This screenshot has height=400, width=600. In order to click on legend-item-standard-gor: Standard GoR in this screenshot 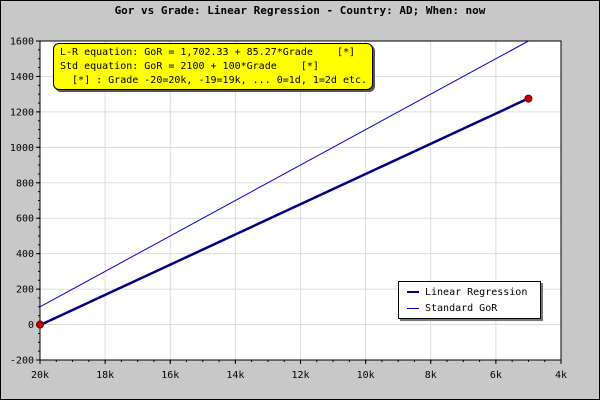, I will do `click(452, 308)`.